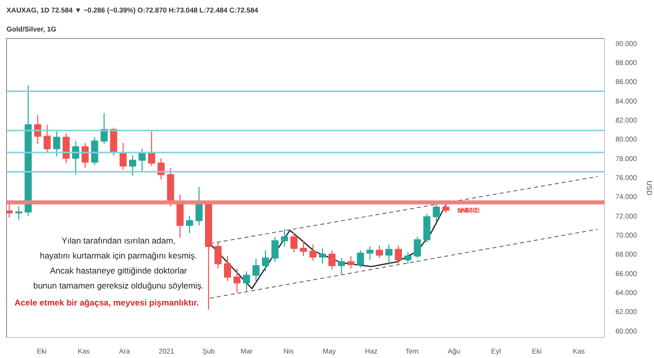 Image resolution: width=654 pixels, height=358 pixels. I want to click on annotation: bunun tamamen gereksiz olduğunu söylemiş., so click(118, 285).